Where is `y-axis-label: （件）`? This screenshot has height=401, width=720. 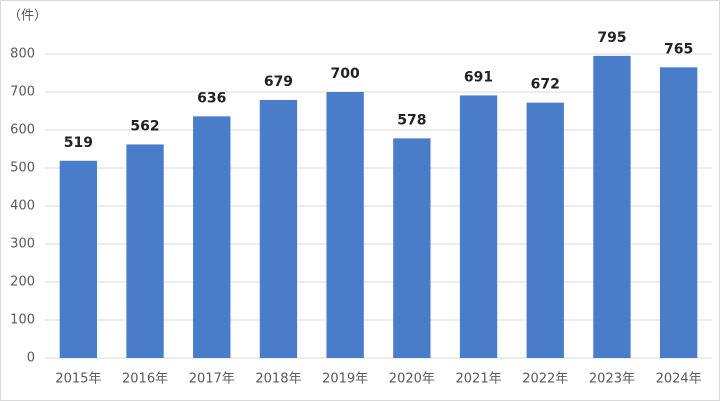 y-axis-label: （件） is located at coordinates (27, 16).